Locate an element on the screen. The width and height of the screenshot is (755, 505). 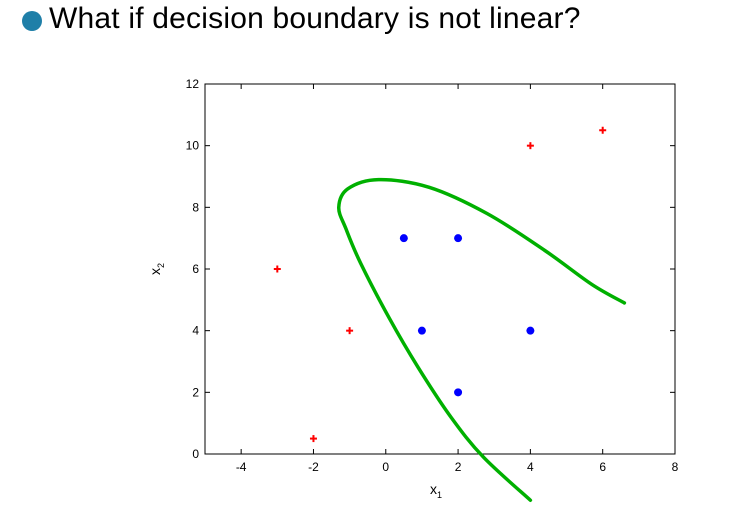
x-tick-label: -2 is located at coordinates (313, 467).